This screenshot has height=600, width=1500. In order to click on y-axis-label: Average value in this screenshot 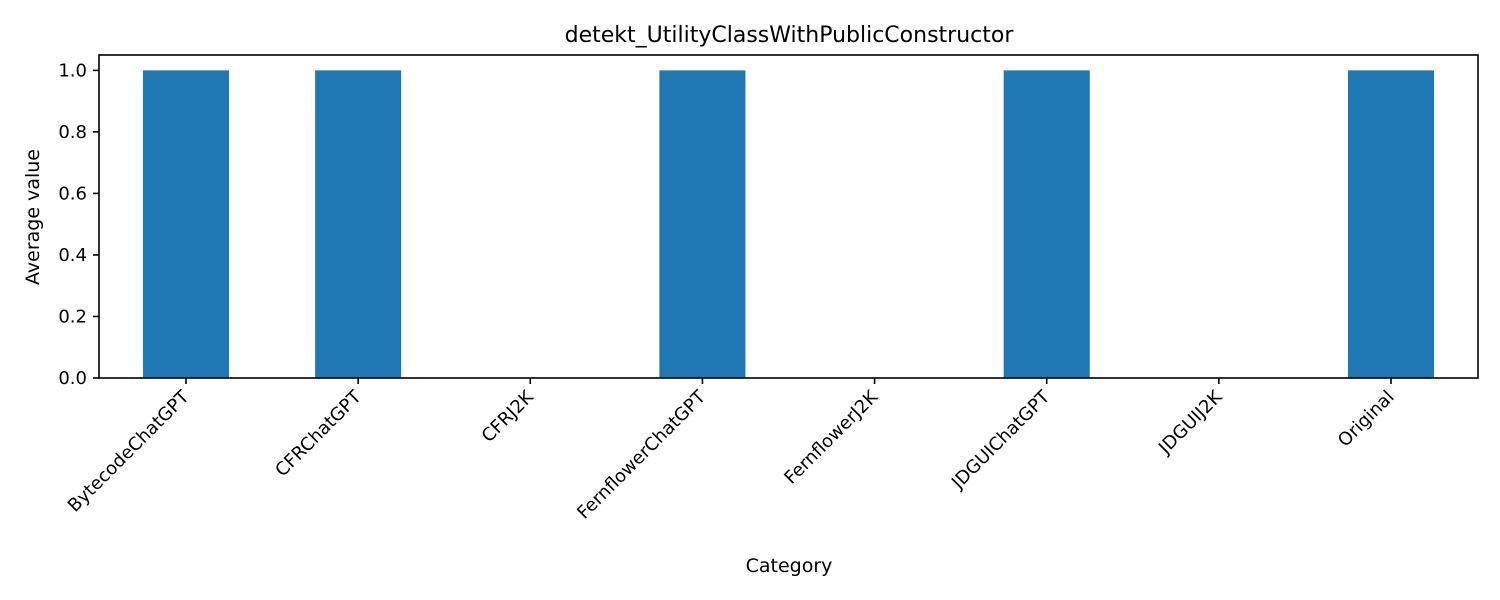, I will do `click(33, 217)`.